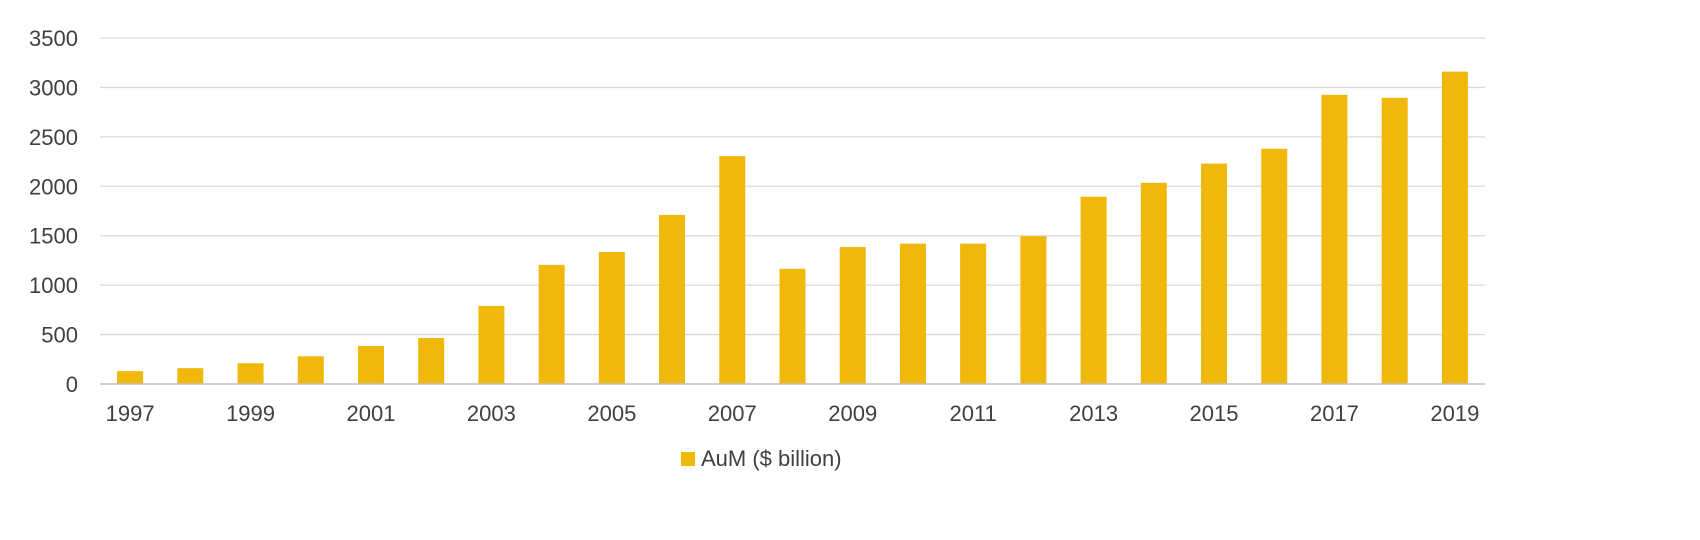  What do you see at coordinates (1454, 413) in the screenshot?
I see `x-tick-label: 2019` at bounding box center [1454, 413].